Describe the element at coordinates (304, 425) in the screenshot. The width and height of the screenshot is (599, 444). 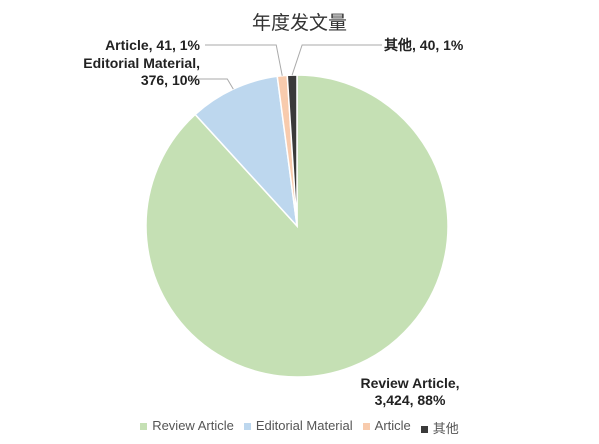
I see `legend-label: Editorial Material` at that location.